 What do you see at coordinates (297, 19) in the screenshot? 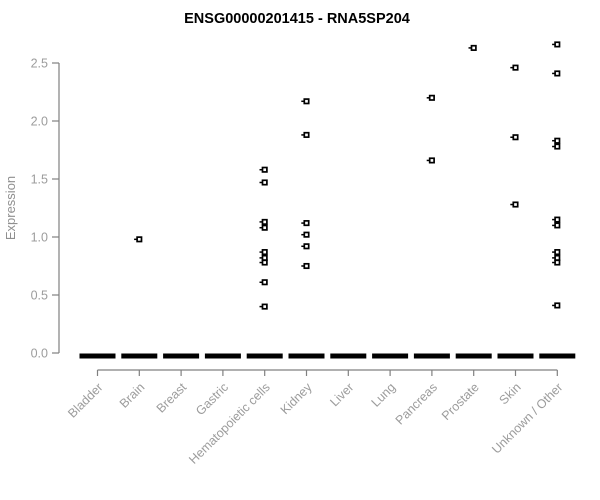
I see `chart-title: ENSG00000201415 - RNA5SP204` at bounding box center [297, 19].